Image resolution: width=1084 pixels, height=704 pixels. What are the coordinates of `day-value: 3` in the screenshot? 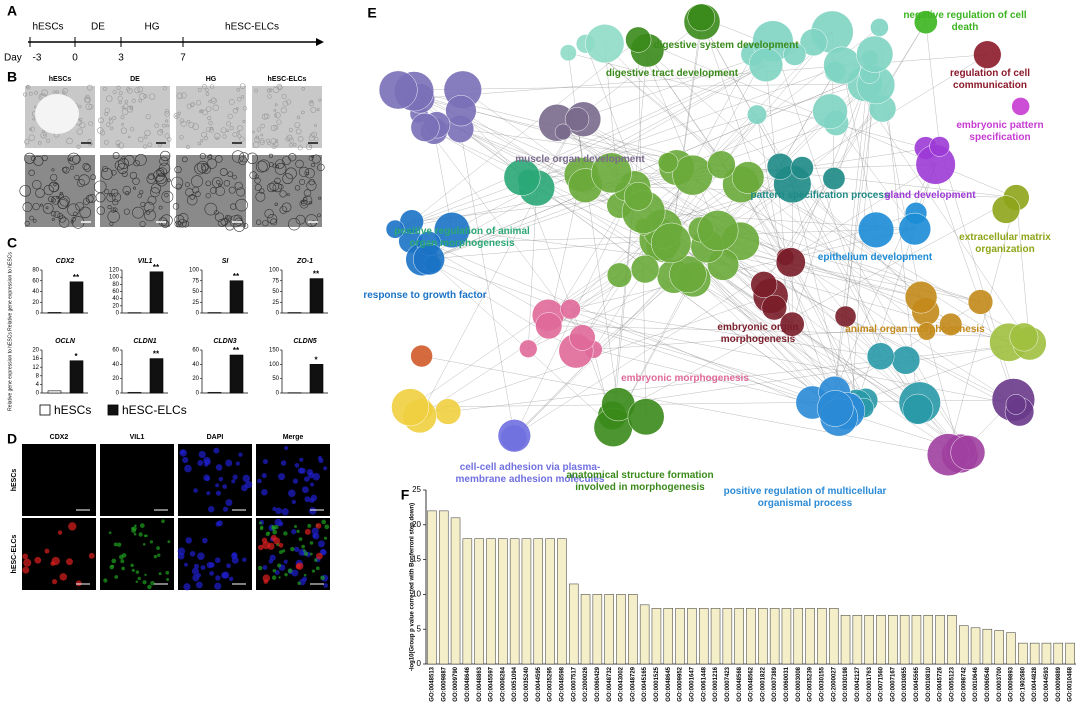 It's located at (121, 58).